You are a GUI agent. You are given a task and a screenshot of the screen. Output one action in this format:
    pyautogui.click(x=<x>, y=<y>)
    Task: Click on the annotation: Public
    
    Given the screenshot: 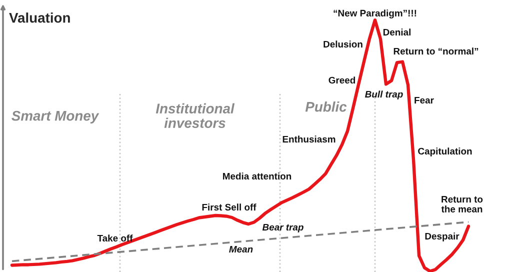 What is the action you would take?
    pyautogui.click(x=326, y=107)
    